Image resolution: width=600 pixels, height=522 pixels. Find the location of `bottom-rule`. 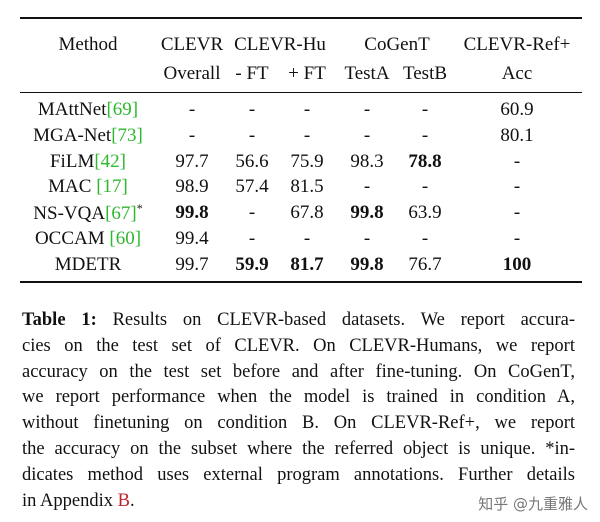

bottom-rule is located at coordinates (301, 282).